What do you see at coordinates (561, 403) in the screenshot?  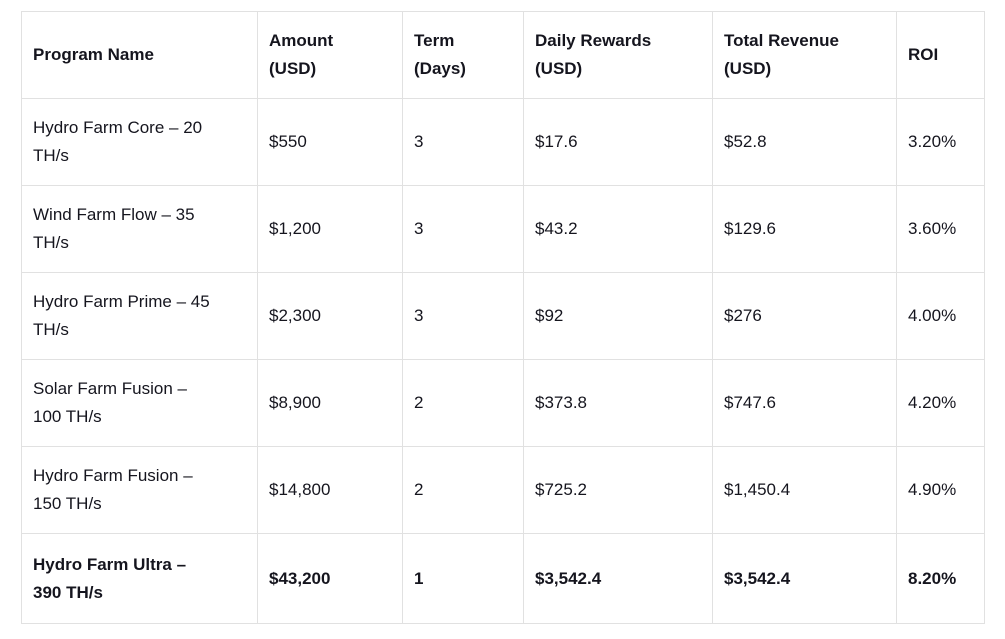 I see `daily-rewards-value: $373.8` at bounding box center [561, 403].